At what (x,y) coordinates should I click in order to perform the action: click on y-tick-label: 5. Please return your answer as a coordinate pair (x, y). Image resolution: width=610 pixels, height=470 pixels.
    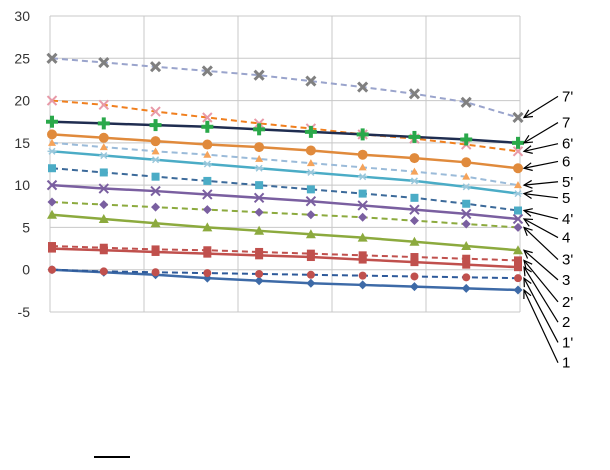
    Looking at the image, I should click on (26, 227).